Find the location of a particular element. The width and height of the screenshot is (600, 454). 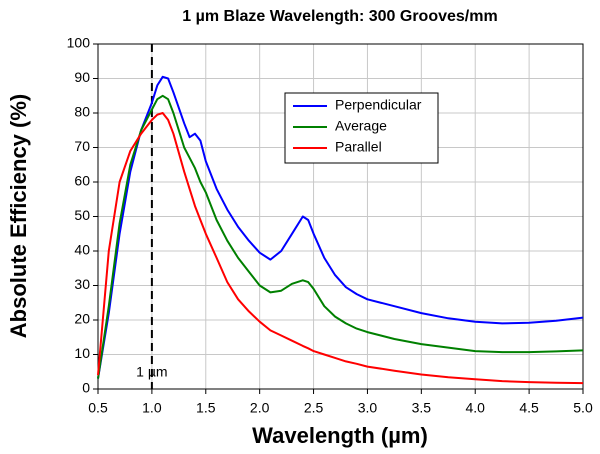

y-tick-label: 60 is located at coordinates (82, 181).